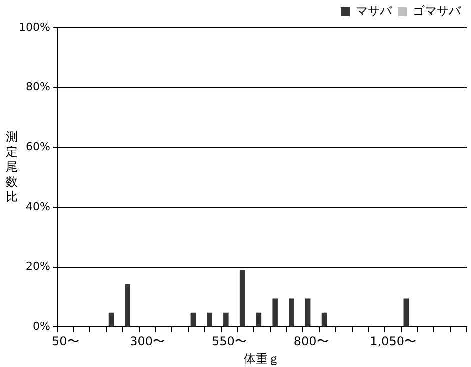 Image resolution: width=471 pixels, height=367 pixels. I want to click on y-tick-label: 60%, so click(38, 147).